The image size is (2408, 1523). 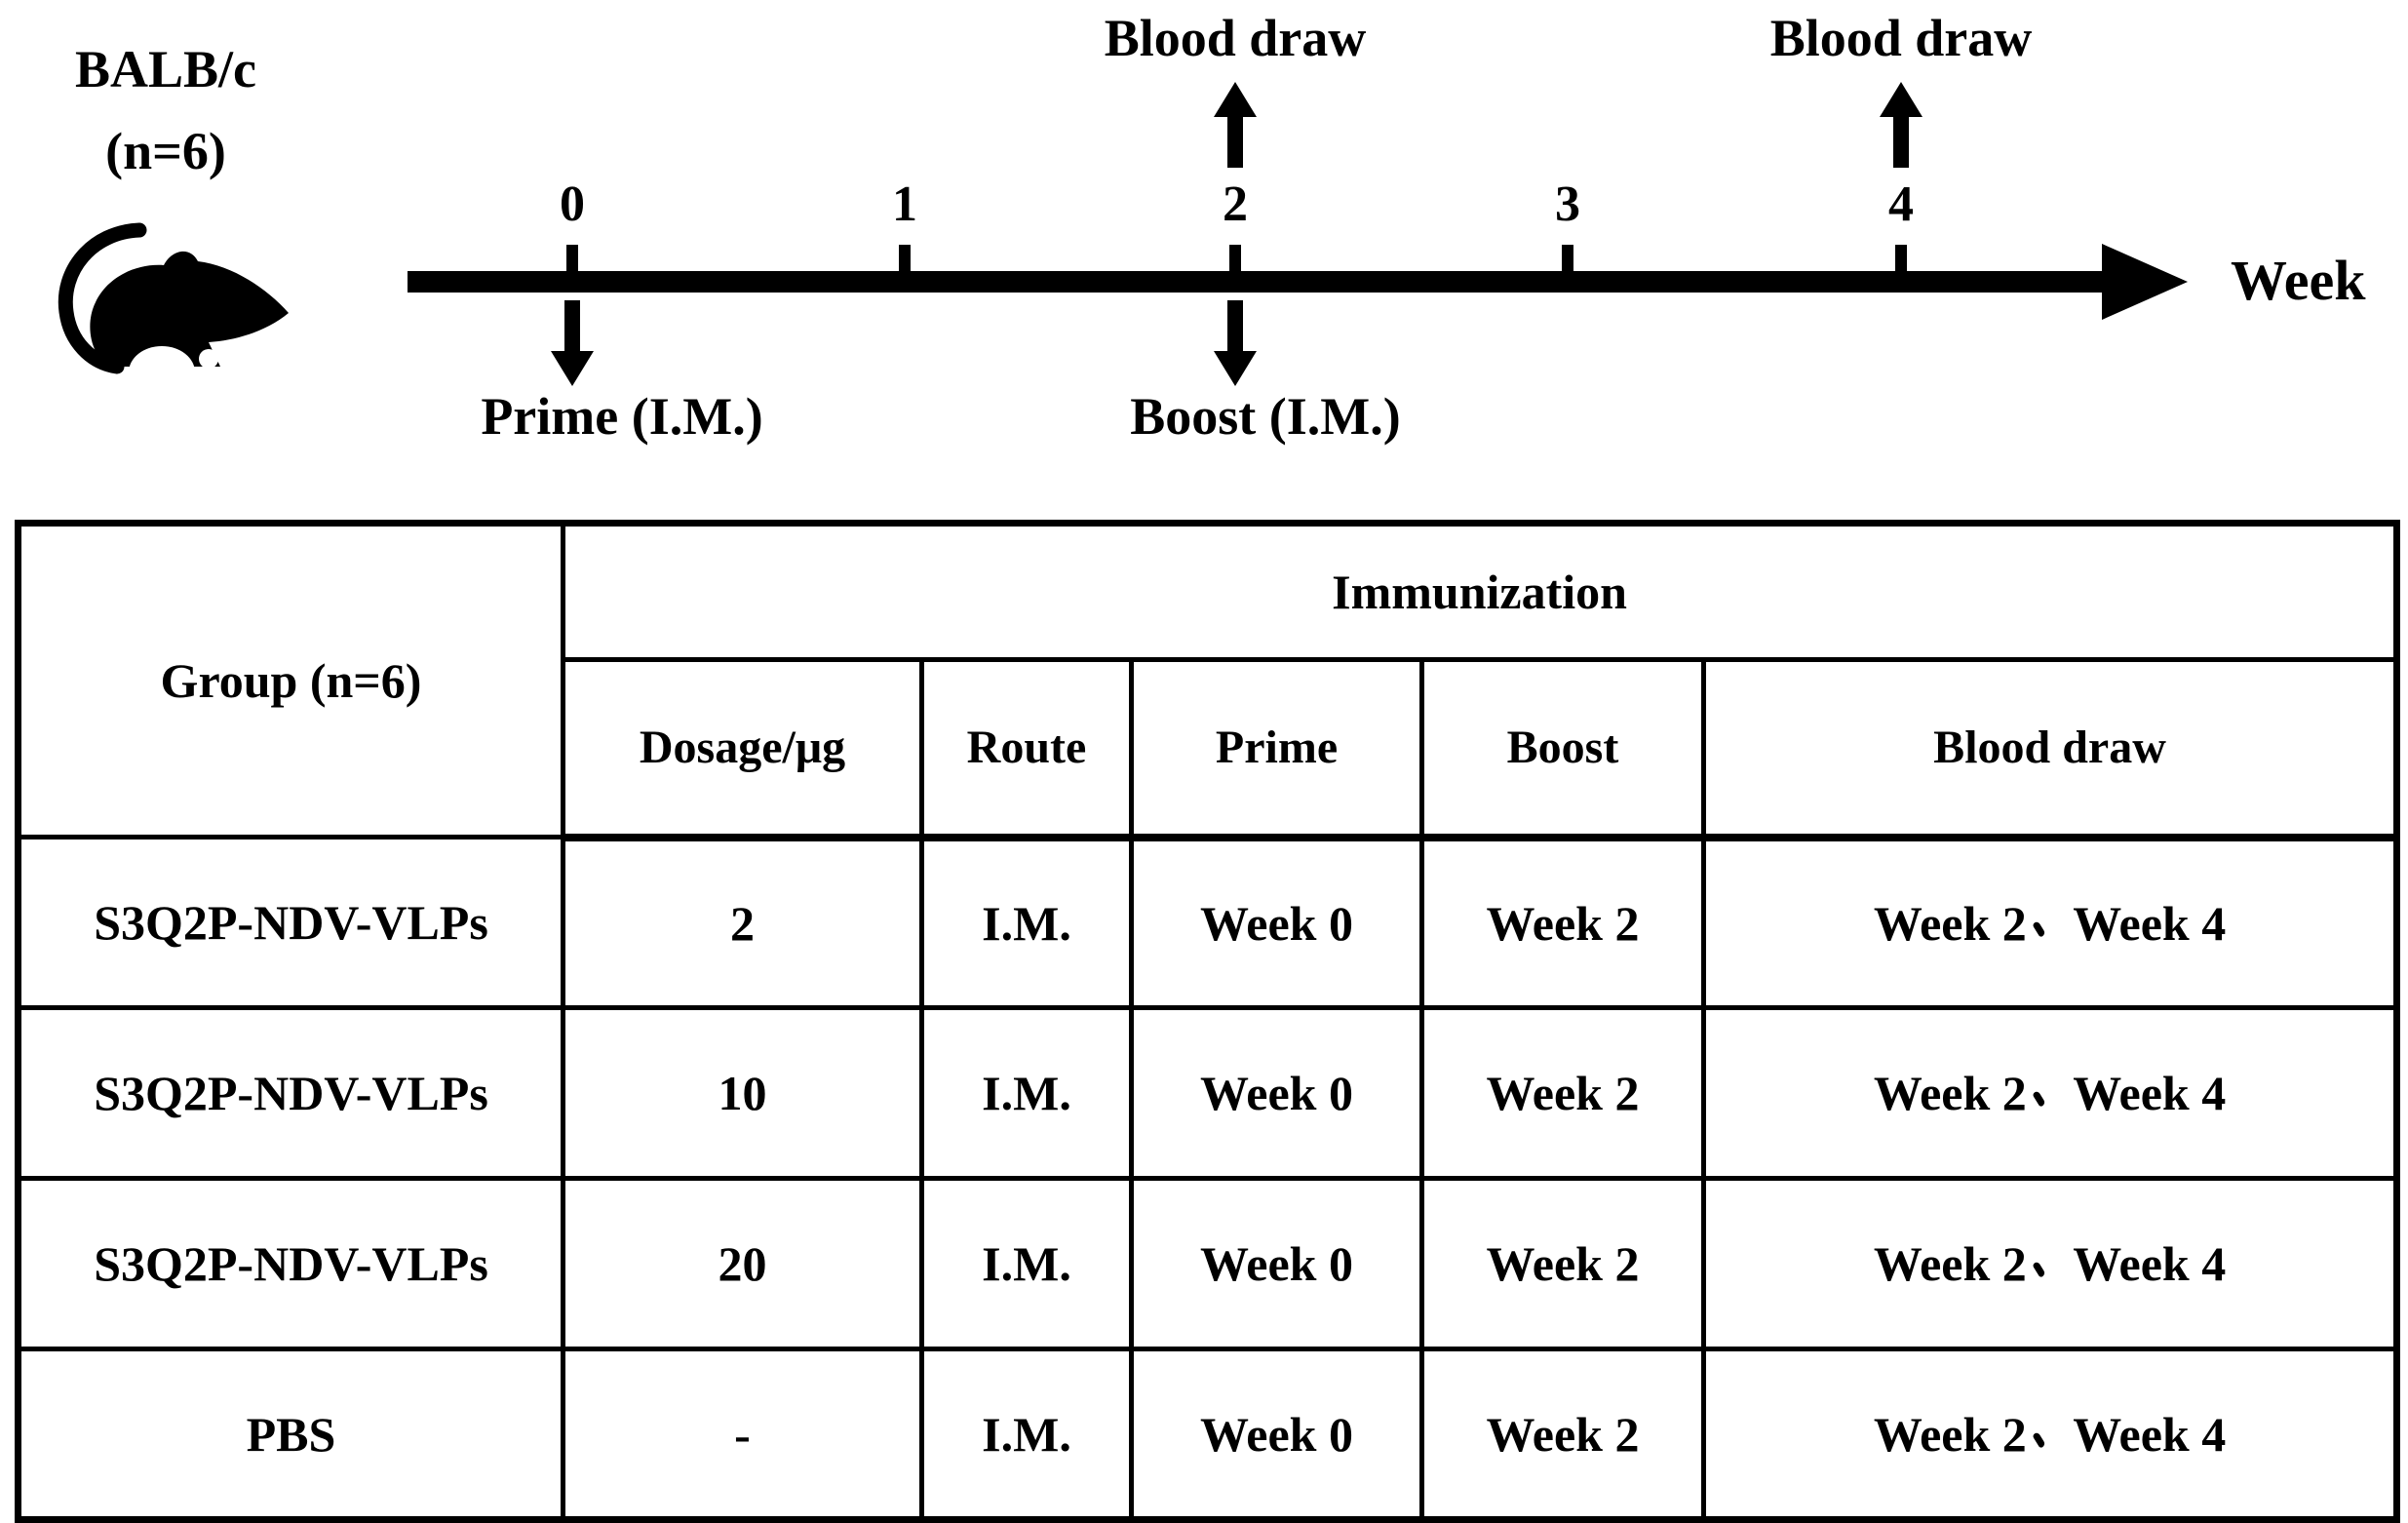 What do you see at coordinates (572, 343) in the screenshot?
I see `prime-down-arrow-week0` at bounding box center [572, 343].